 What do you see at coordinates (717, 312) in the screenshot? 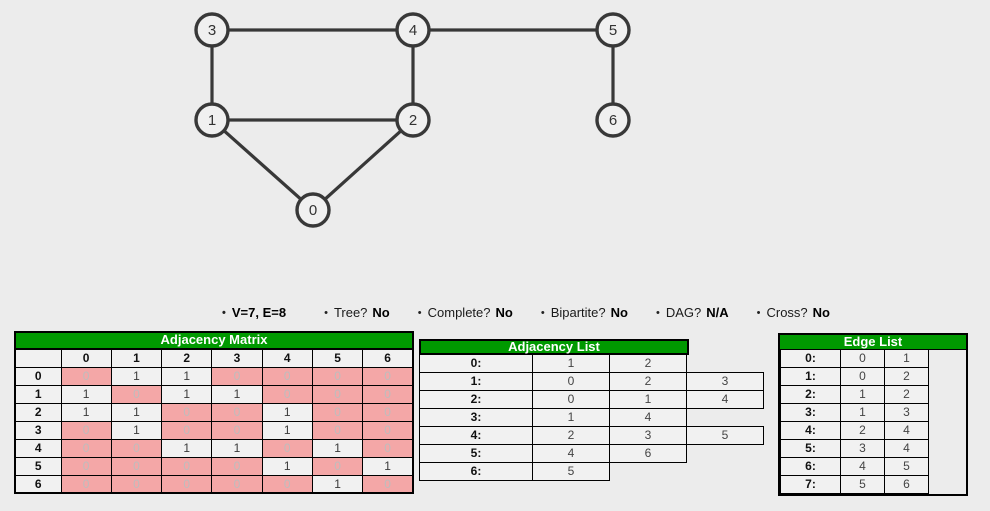
I see `stat-value: N/A` at bounding box center [717, 312].